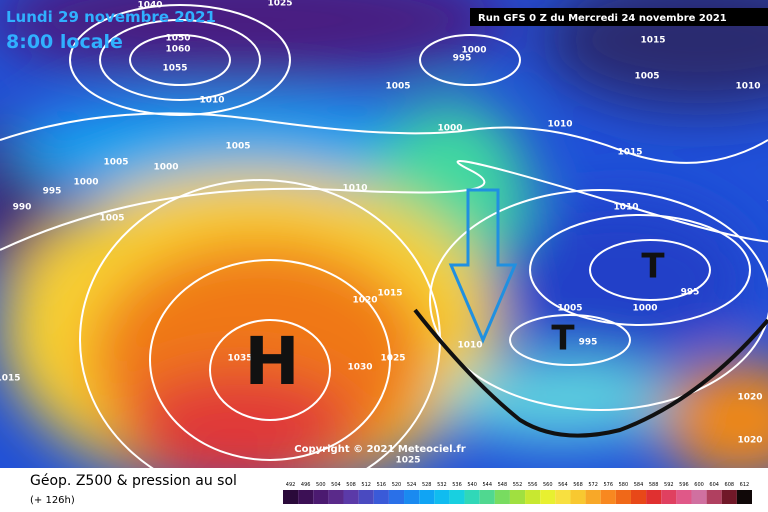  Describe the element at coordinates (52, 500) in the screenshot. I see `legend-lead: (+ 126h)` at that location.